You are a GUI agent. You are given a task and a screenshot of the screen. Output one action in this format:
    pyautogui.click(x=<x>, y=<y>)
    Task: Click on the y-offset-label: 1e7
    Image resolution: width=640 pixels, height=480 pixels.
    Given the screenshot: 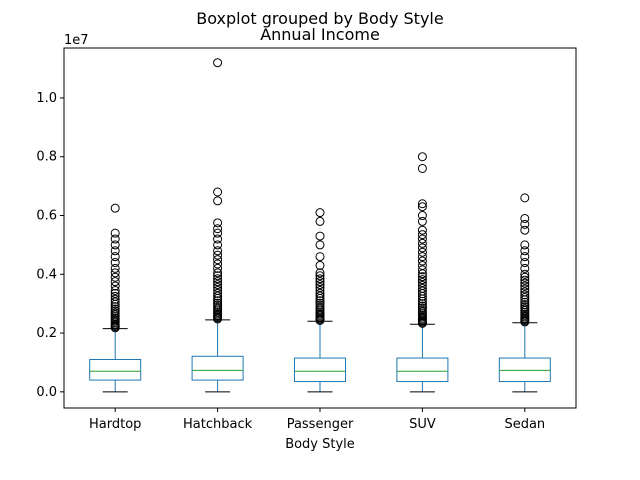 What is the action you would take?
    pyautogui.click(x=76, y=40)
    